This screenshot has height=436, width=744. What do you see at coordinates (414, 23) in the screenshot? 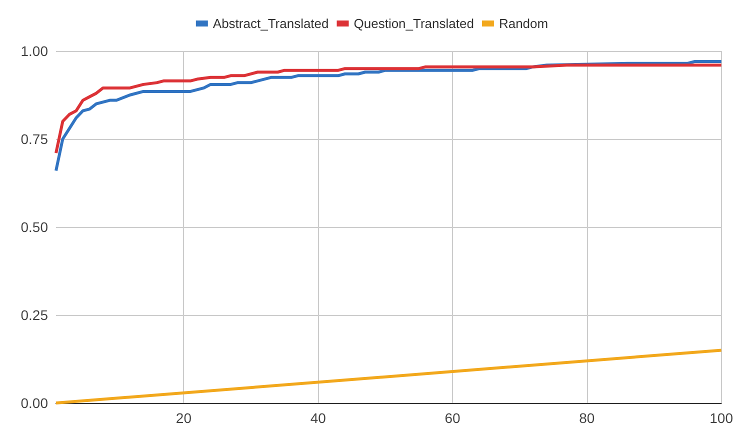
I see `legend-label: Question_Translated` at bounding box center [414, 23].